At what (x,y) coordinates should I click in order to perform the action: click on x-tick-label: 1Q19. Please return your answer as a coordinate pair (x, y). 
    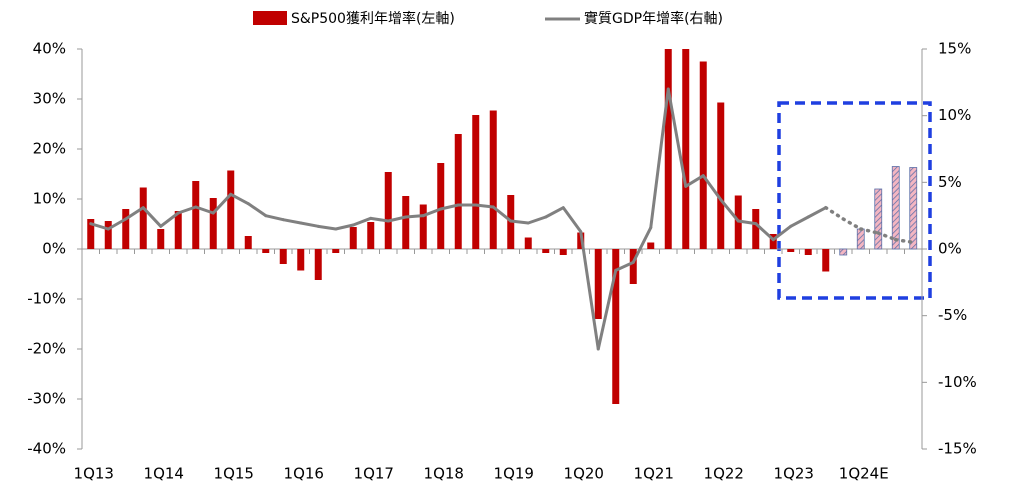
    Looking at the image, I should click on (514, 474).